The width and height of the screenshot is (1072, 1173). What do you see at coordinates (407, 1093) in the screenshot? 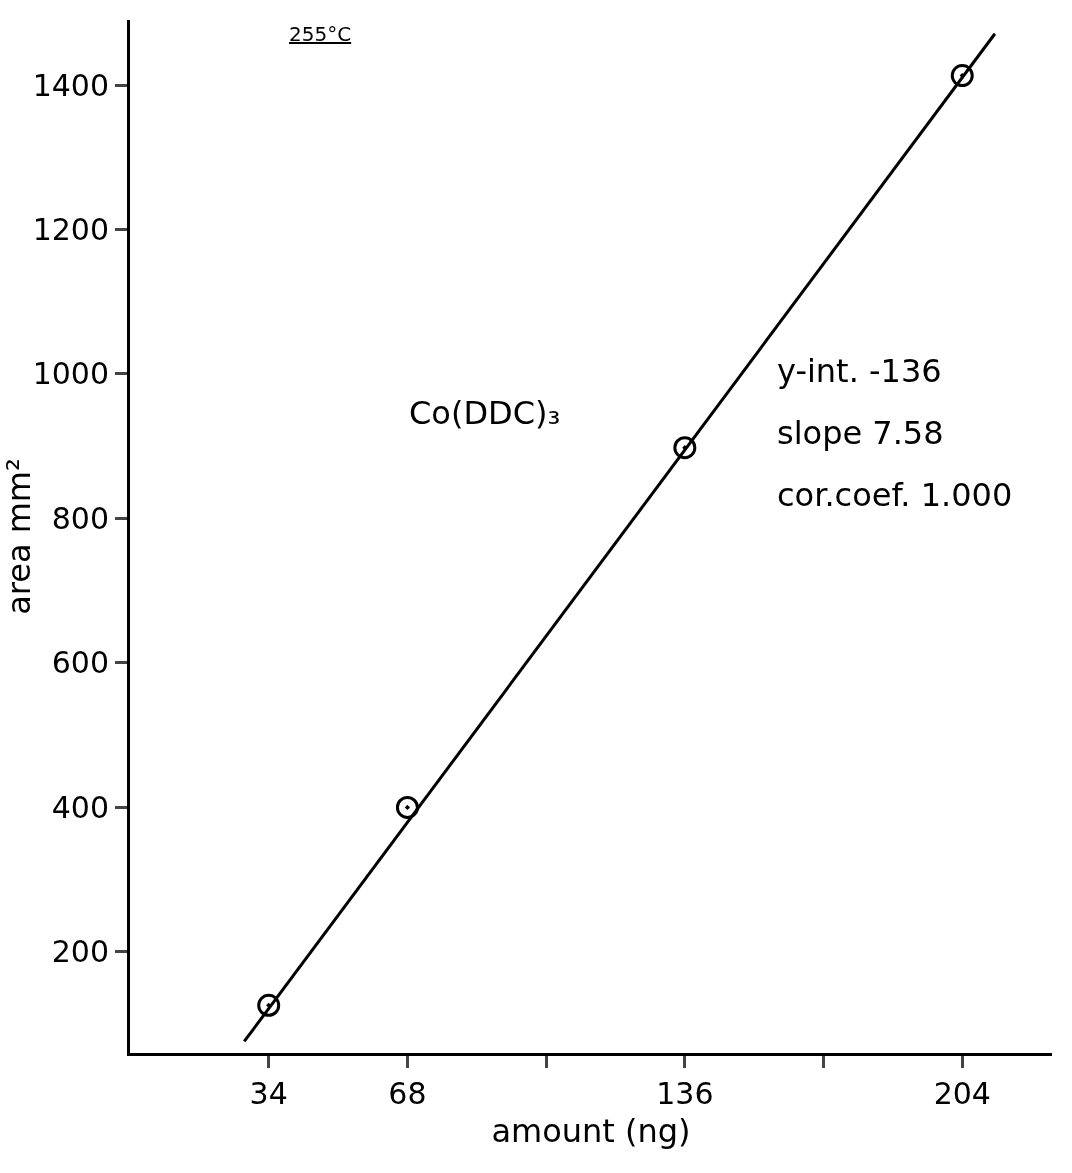
I see `x-tick-label: 68` at bounding box center [407, 1093].